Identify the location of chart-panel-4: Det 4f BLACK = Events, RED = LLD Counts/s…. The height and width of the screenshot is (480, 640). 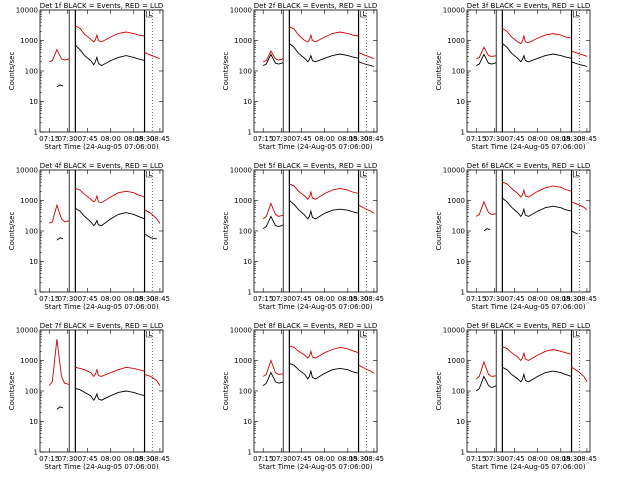
(89, 236).